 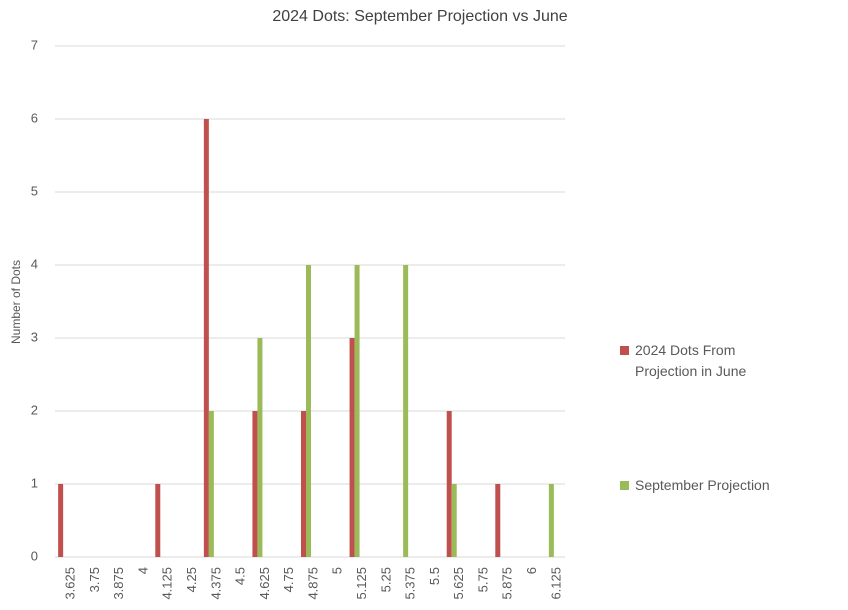 I want to click on x-tick-label: 3.625, so click(x=70, y=583).